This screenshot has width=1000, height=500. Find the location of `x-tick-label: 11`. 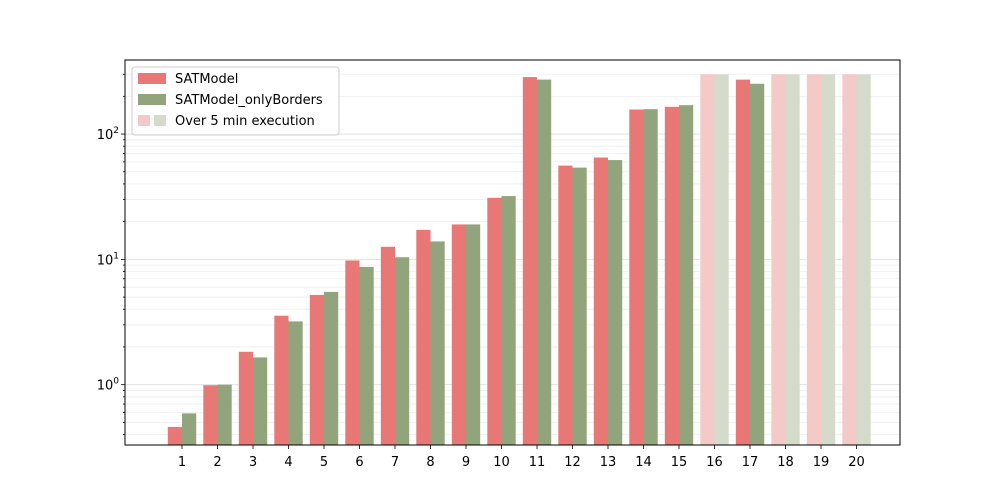

x-tick-label: 11 is located at coordinates (537, 462).